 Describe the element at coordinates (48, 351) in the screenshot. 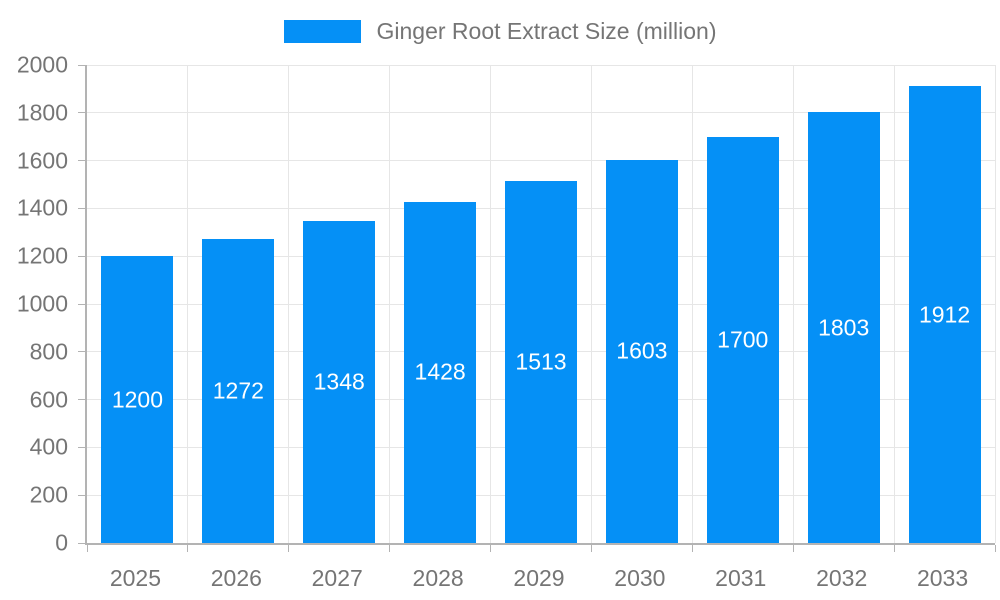

I see `y-axis-label: 800` at that location.